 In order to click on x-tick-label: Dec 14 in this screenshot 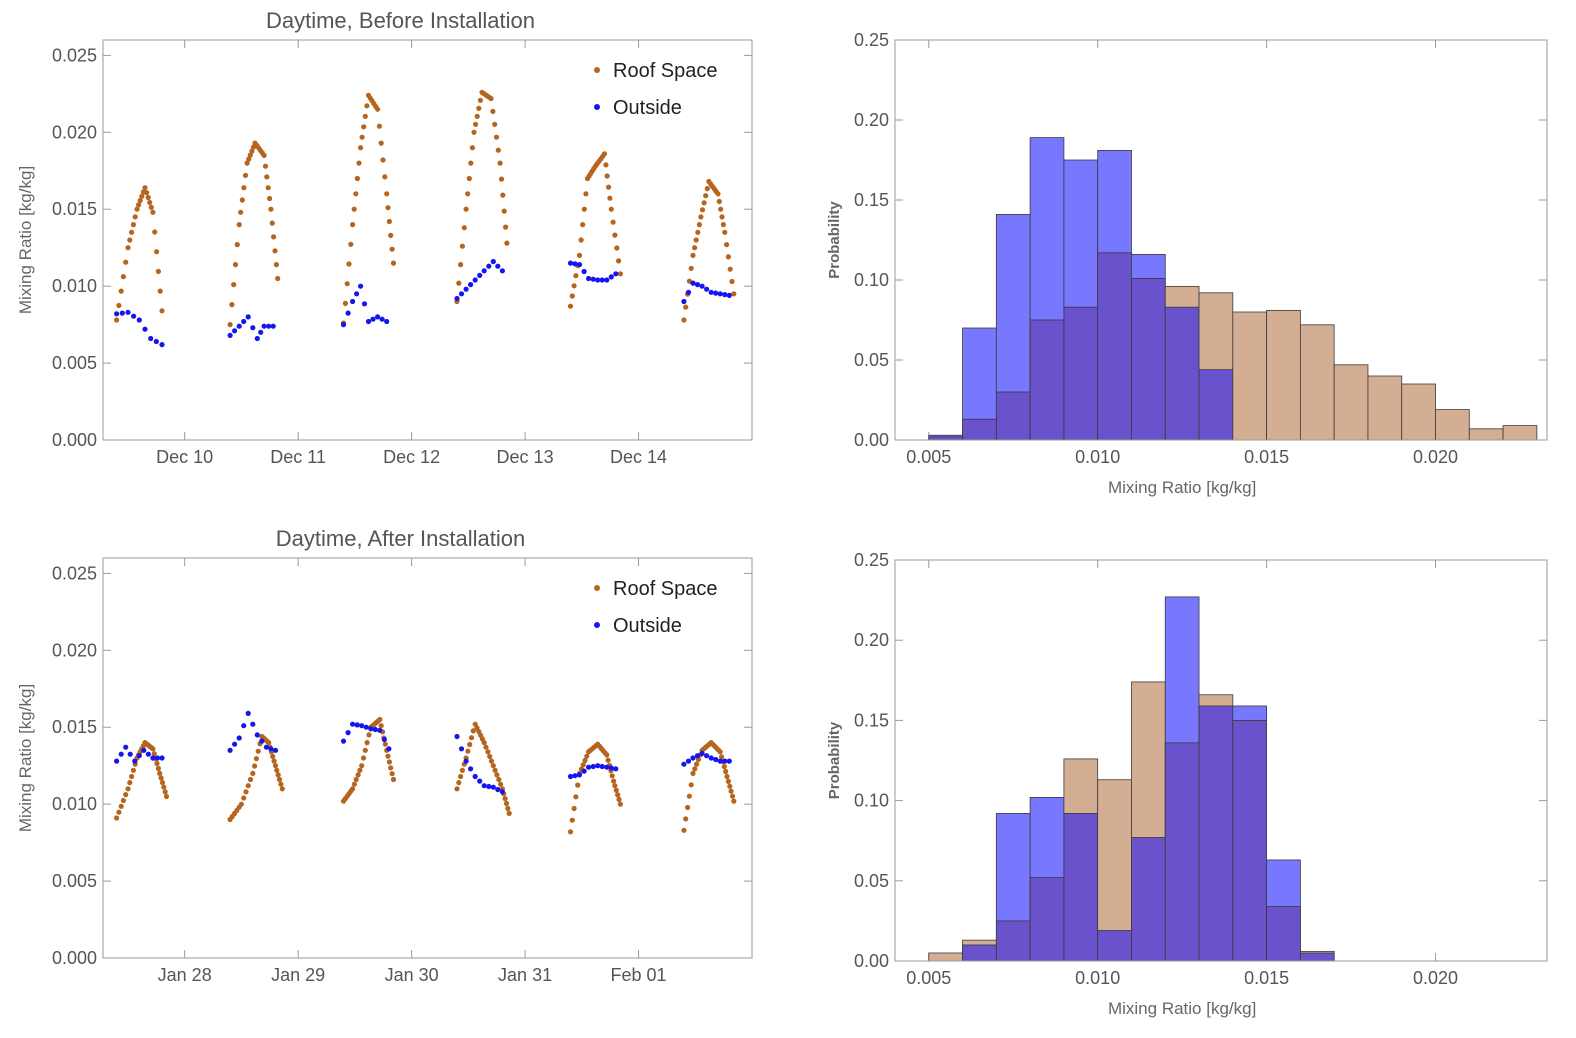, I will do `click(638, 457)`.